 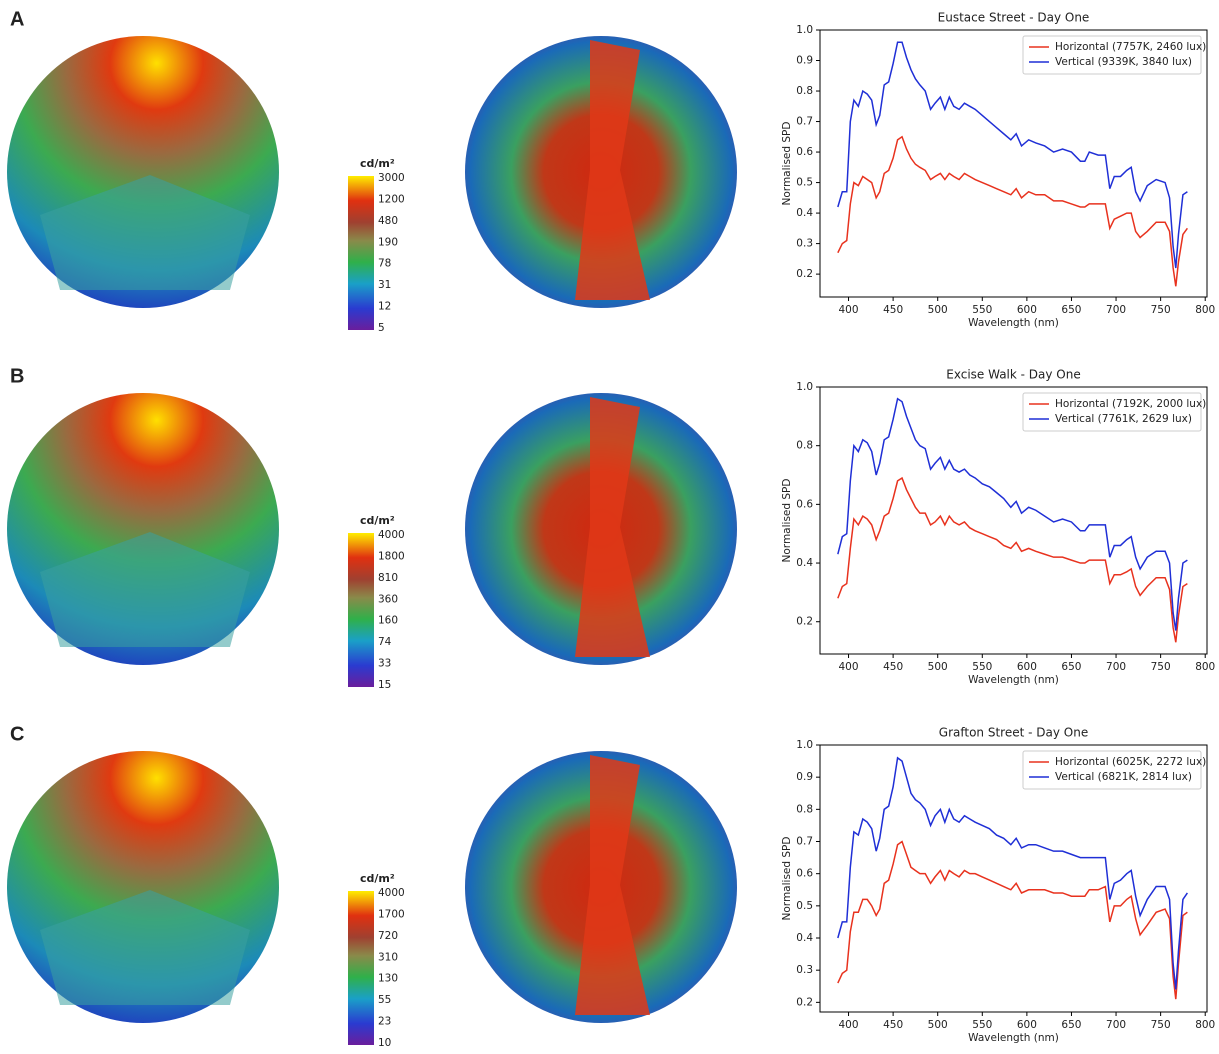 What do you see at coordinates (388, 979) in the screenshot?
I see `colorbar-tick-label: 130` at bounding box center [388, 979].